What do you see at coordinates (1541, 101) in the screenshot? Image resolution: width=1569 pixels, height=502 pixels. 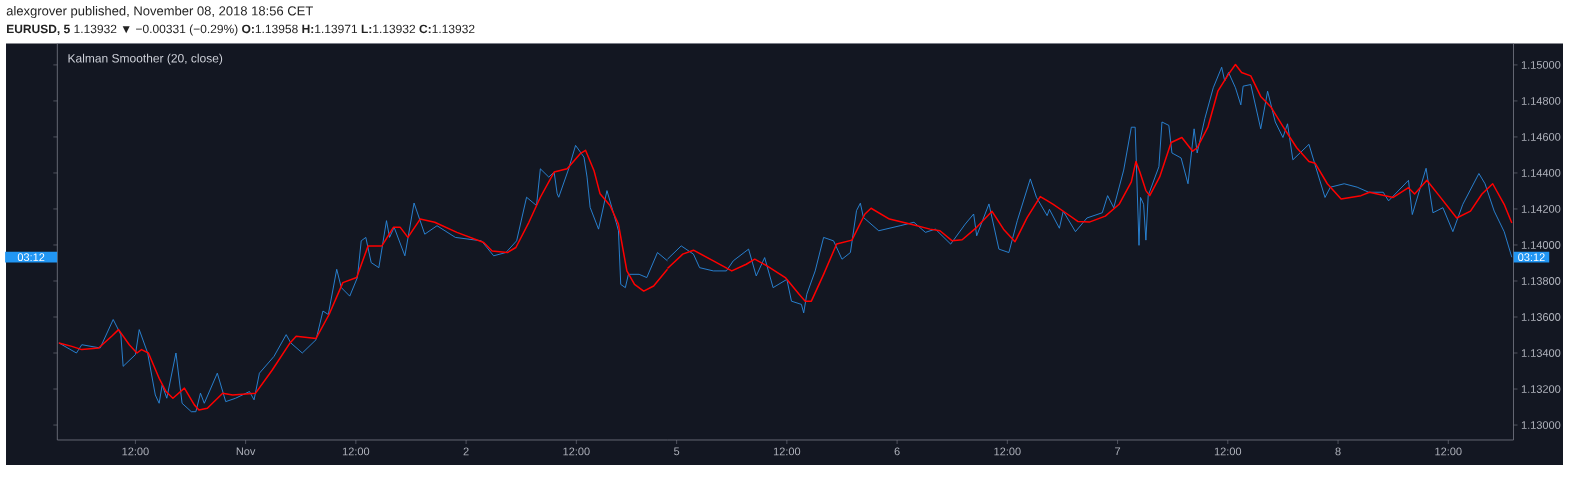 I see `y-tick-label: 1.14800` at bounding box center [1541, 101].